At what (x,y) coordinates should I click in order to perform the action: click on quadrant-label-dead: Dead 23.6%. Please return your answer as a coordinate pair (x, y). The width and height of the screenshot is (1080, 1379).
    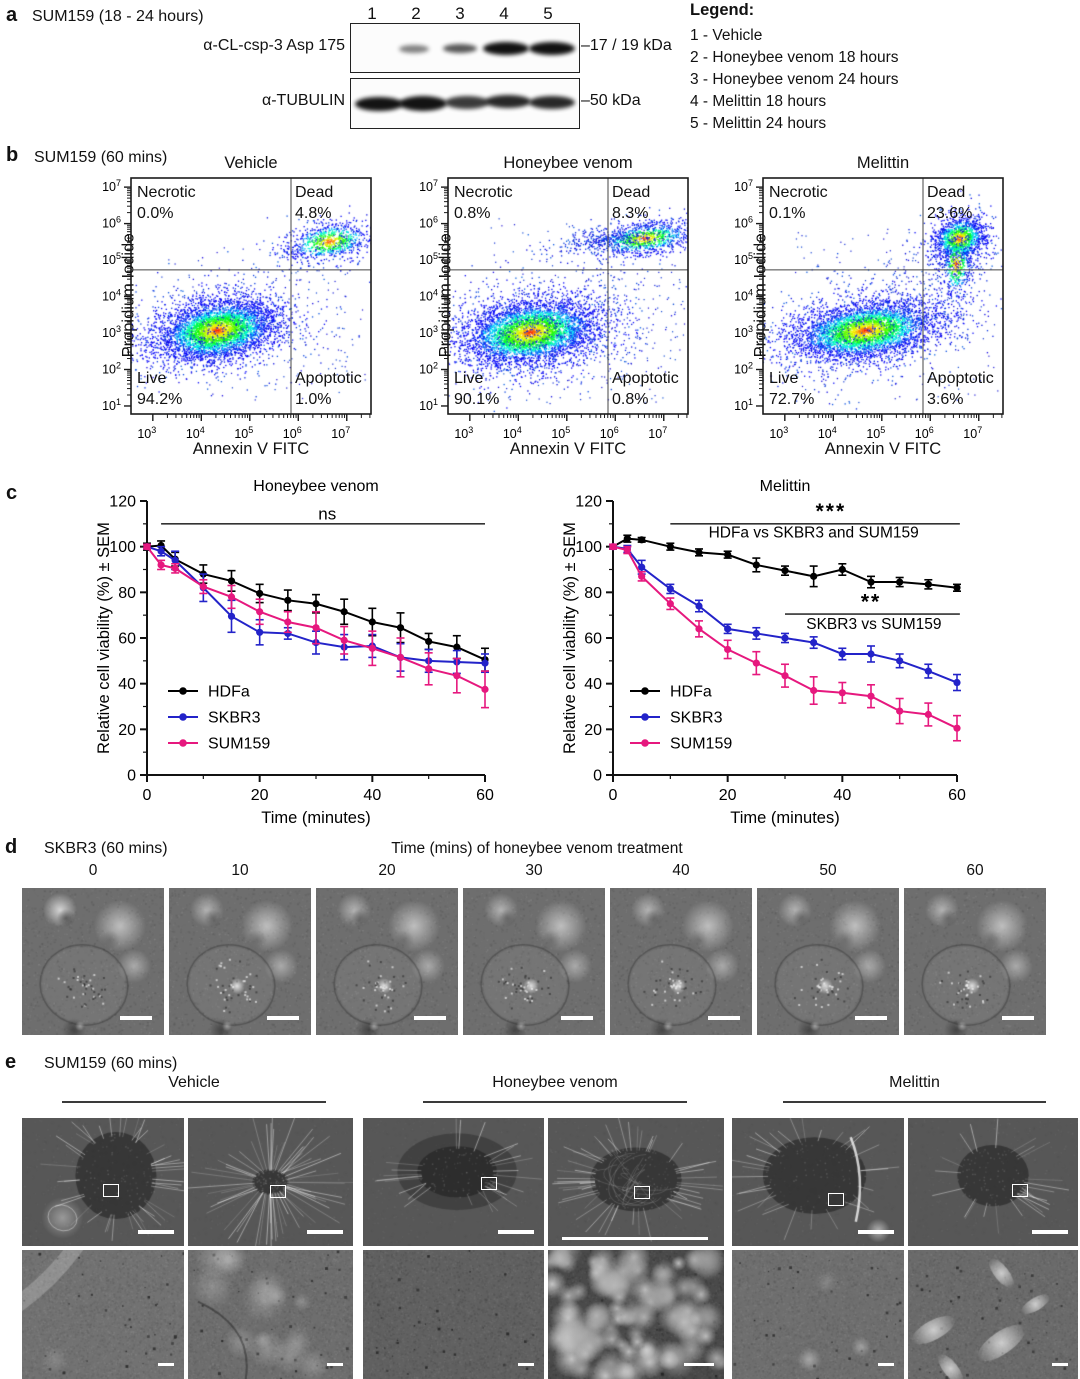
    Looking at the image, I should click on (949, 203).